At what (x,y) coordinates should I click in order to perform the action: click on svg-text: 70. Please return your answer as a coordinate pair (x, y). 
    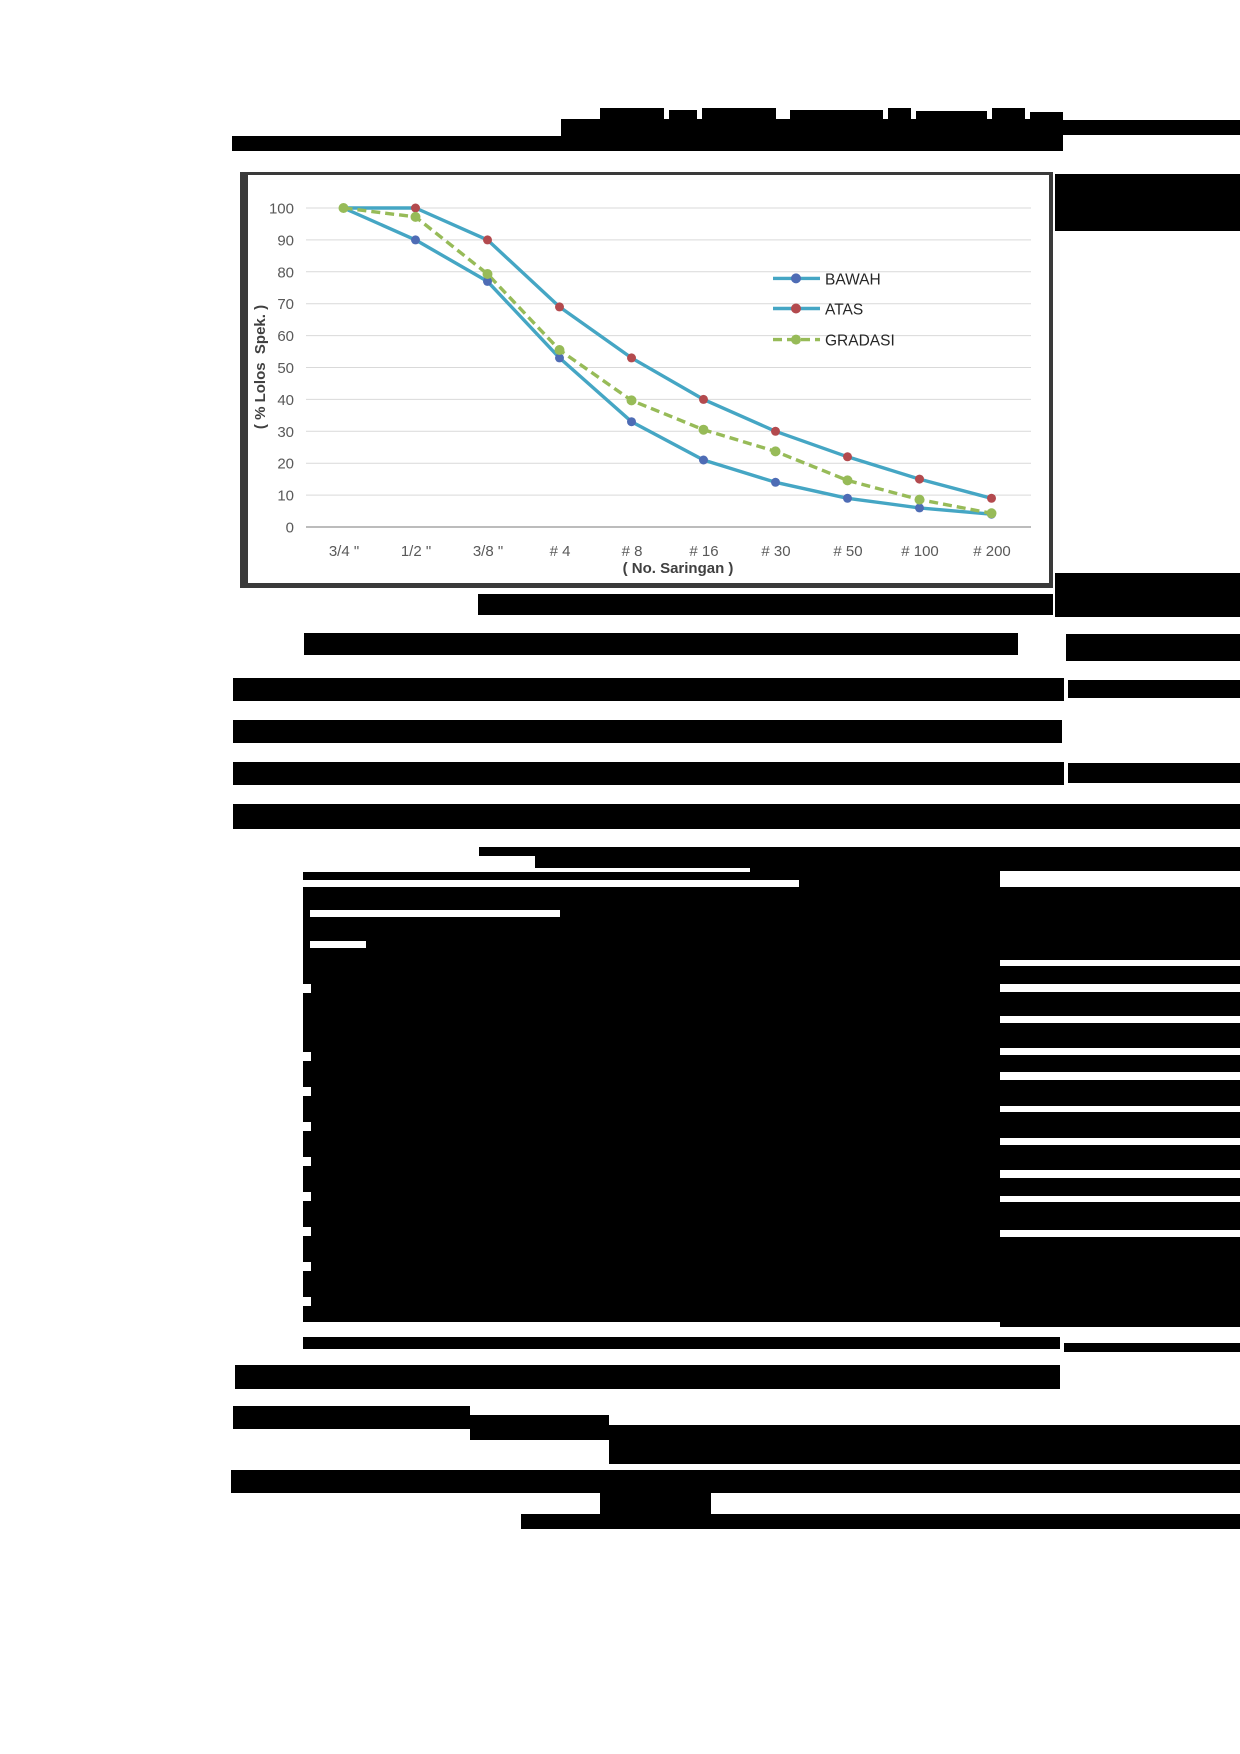
    Looking at the image, I should click on (285, 304).